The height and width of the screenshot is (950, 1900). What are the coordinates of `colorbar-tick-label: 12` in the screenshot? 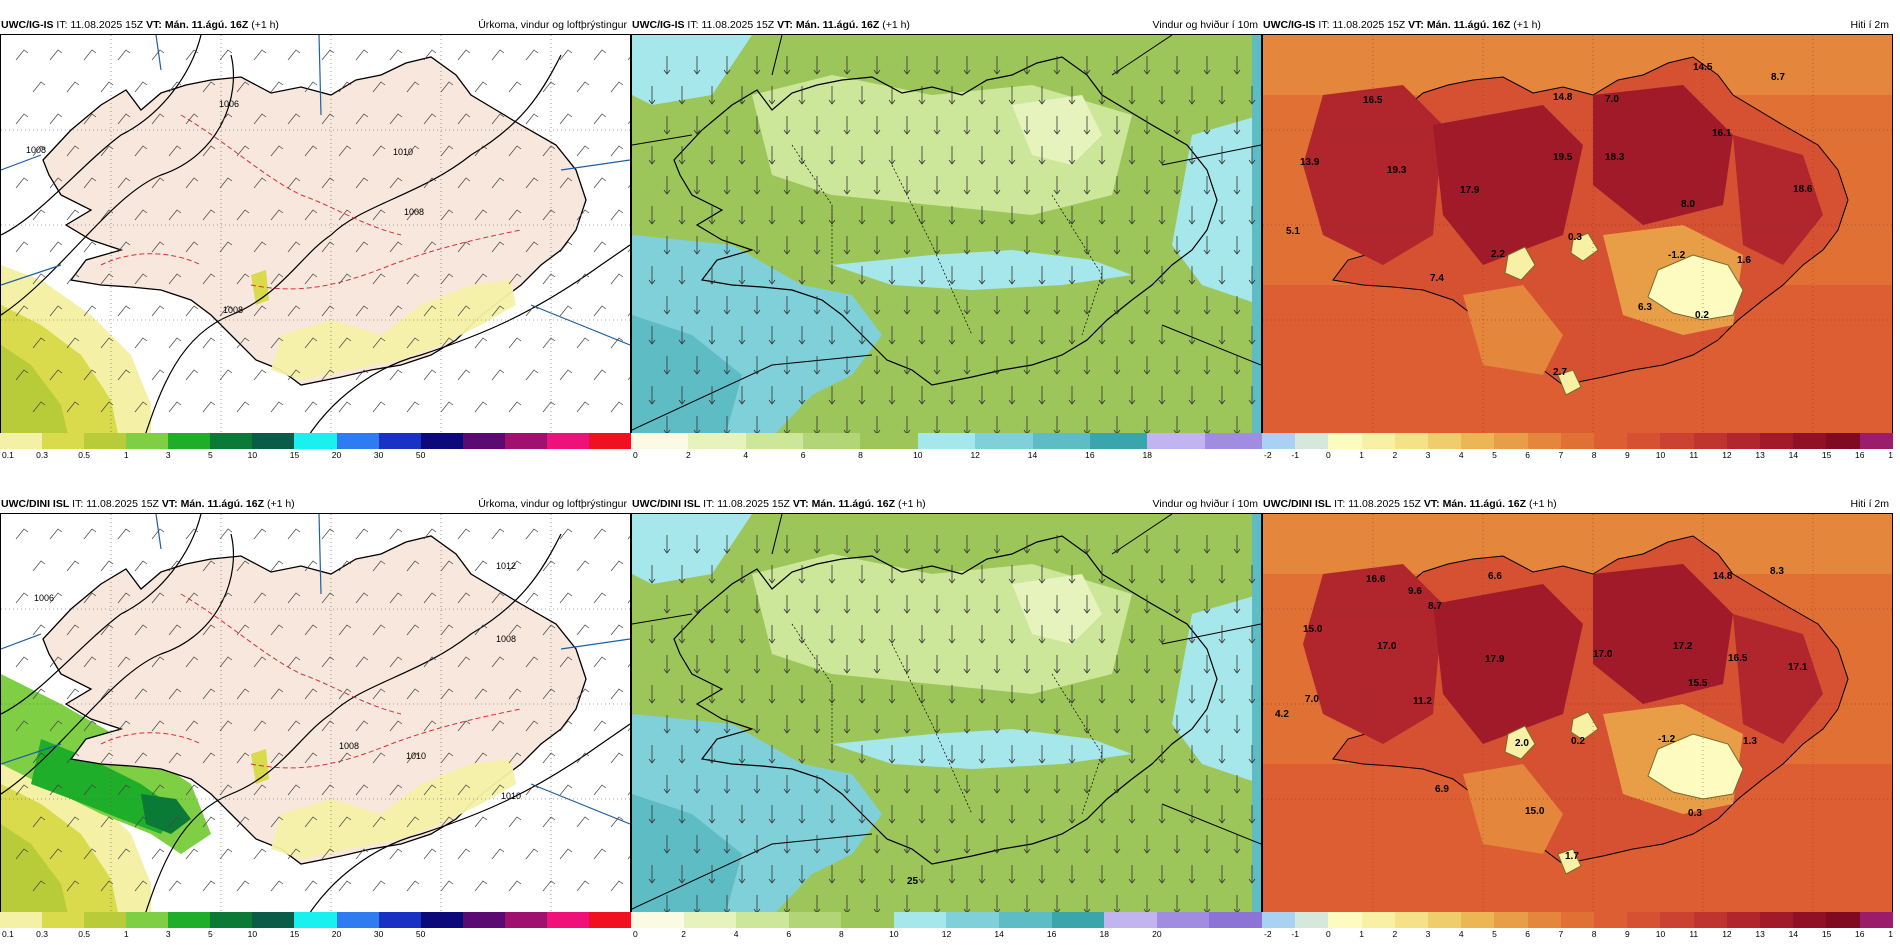 It's located at (975, 455).